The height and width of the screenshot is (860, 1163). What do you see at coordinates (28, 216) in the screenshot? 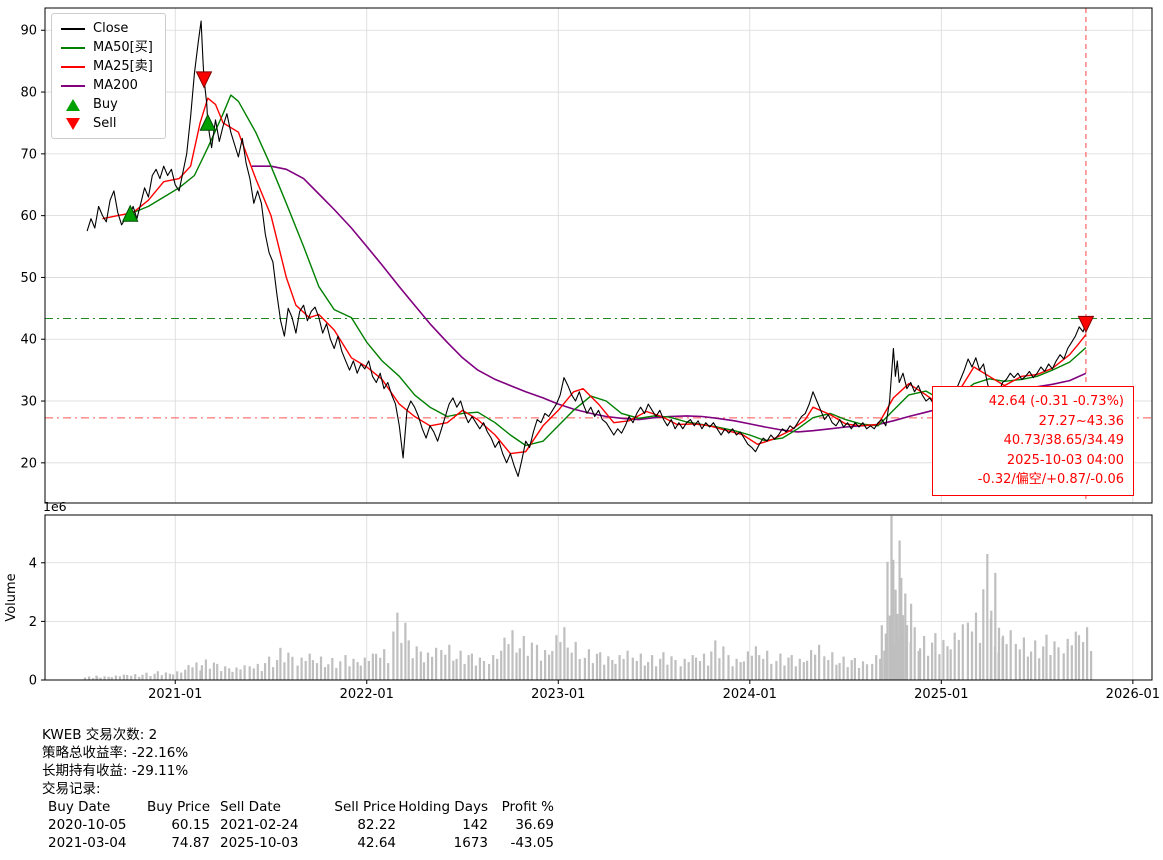
I see `price-tick-label: 60` at bounding box center [28, 216].